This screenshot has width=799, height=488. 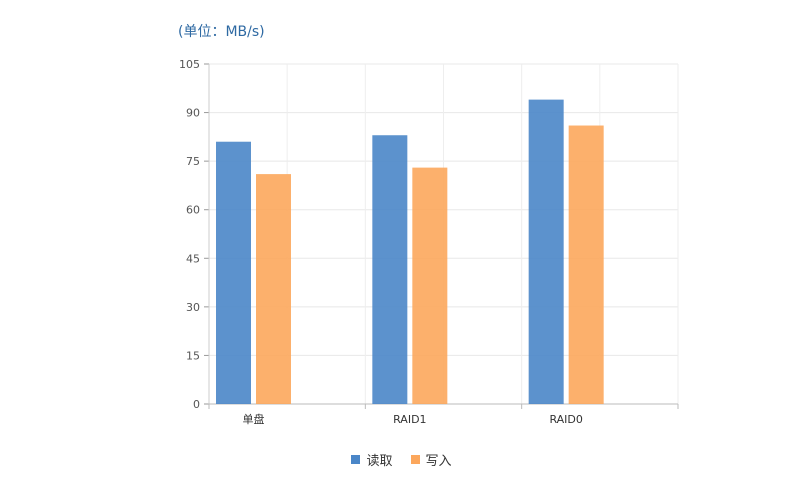 I want to click on x-tick-label: RAID1, so click(x=409, y=419).